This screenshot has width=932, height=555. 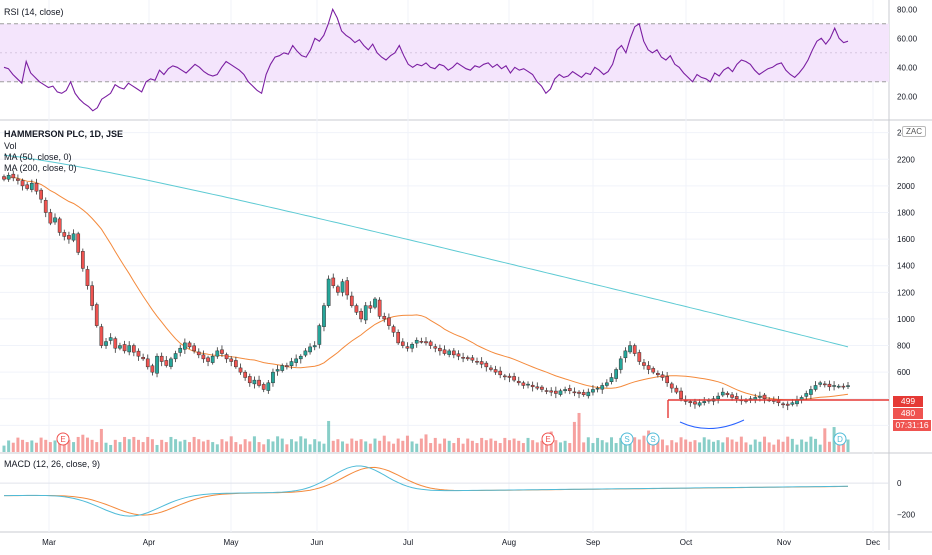 What do you see at coordinates (784, 542) in the screenshot?
I see `x-axis-label: Nov` at bounding box center [784, 542].